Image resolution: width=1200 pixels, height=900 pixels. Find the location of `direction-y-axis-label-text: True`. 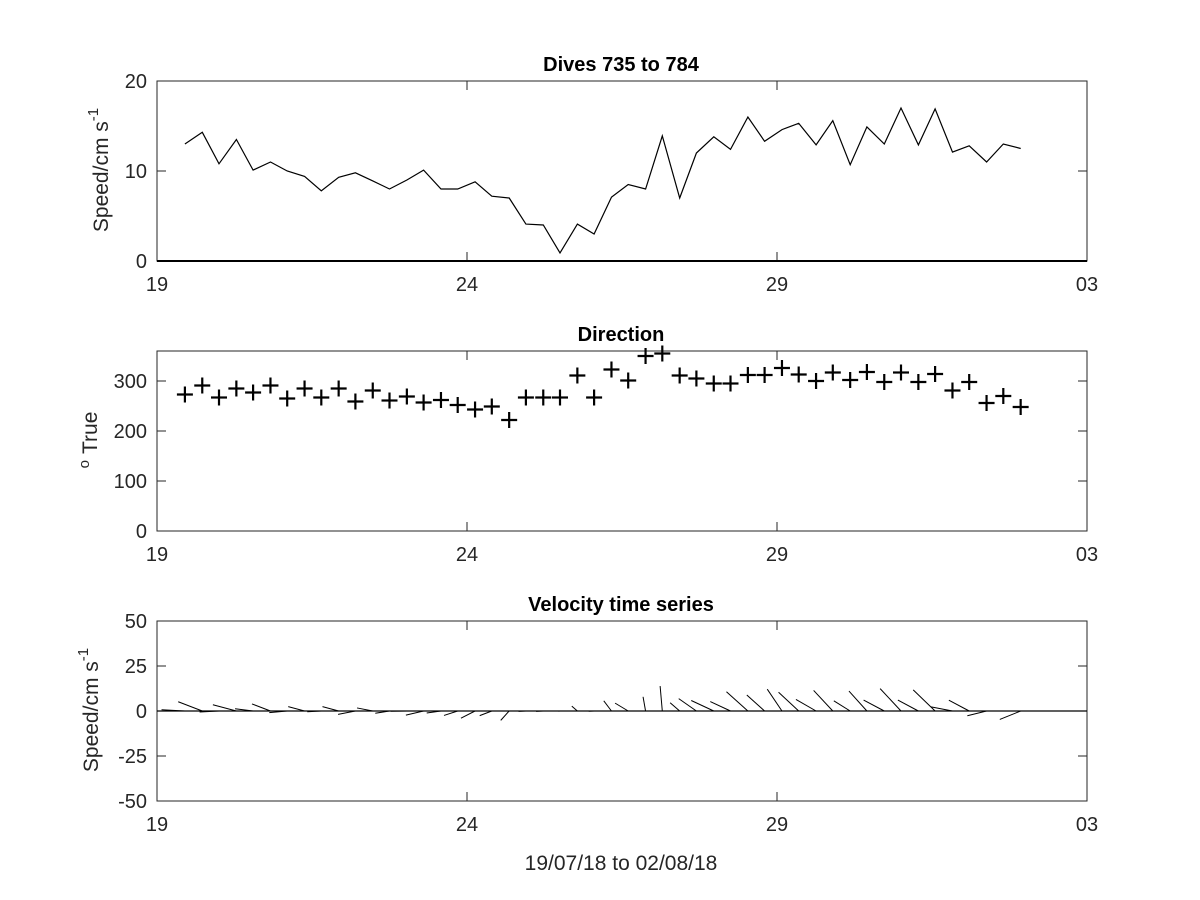

direction-y-axis-label-text: True is located at coordinates (90, 433).